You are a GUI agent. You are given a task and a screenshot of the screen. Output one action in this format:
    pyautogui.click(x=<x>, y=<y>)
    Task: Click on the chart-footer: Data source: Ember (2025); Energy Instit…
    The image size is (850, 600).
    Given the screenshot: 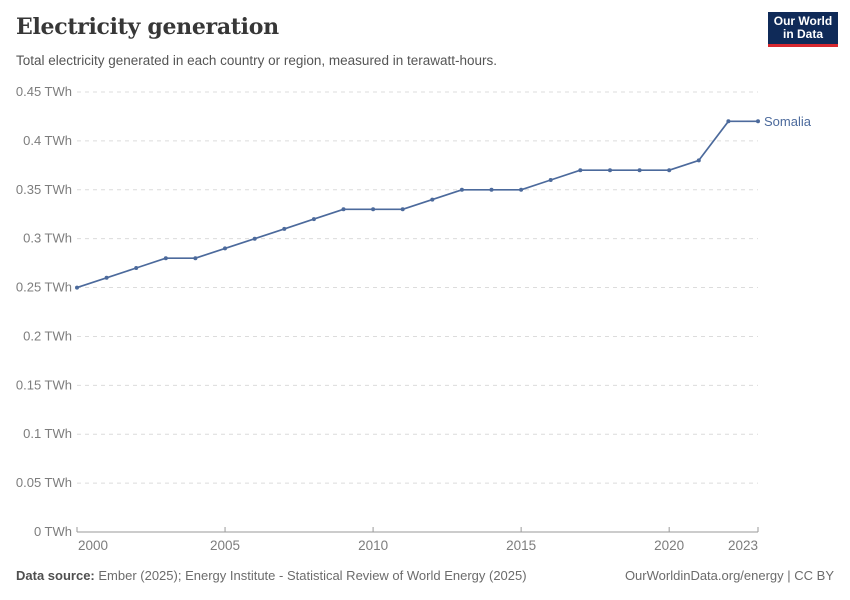 What is the action you would take?
    pyautogui.click(x=425, y=575)
    